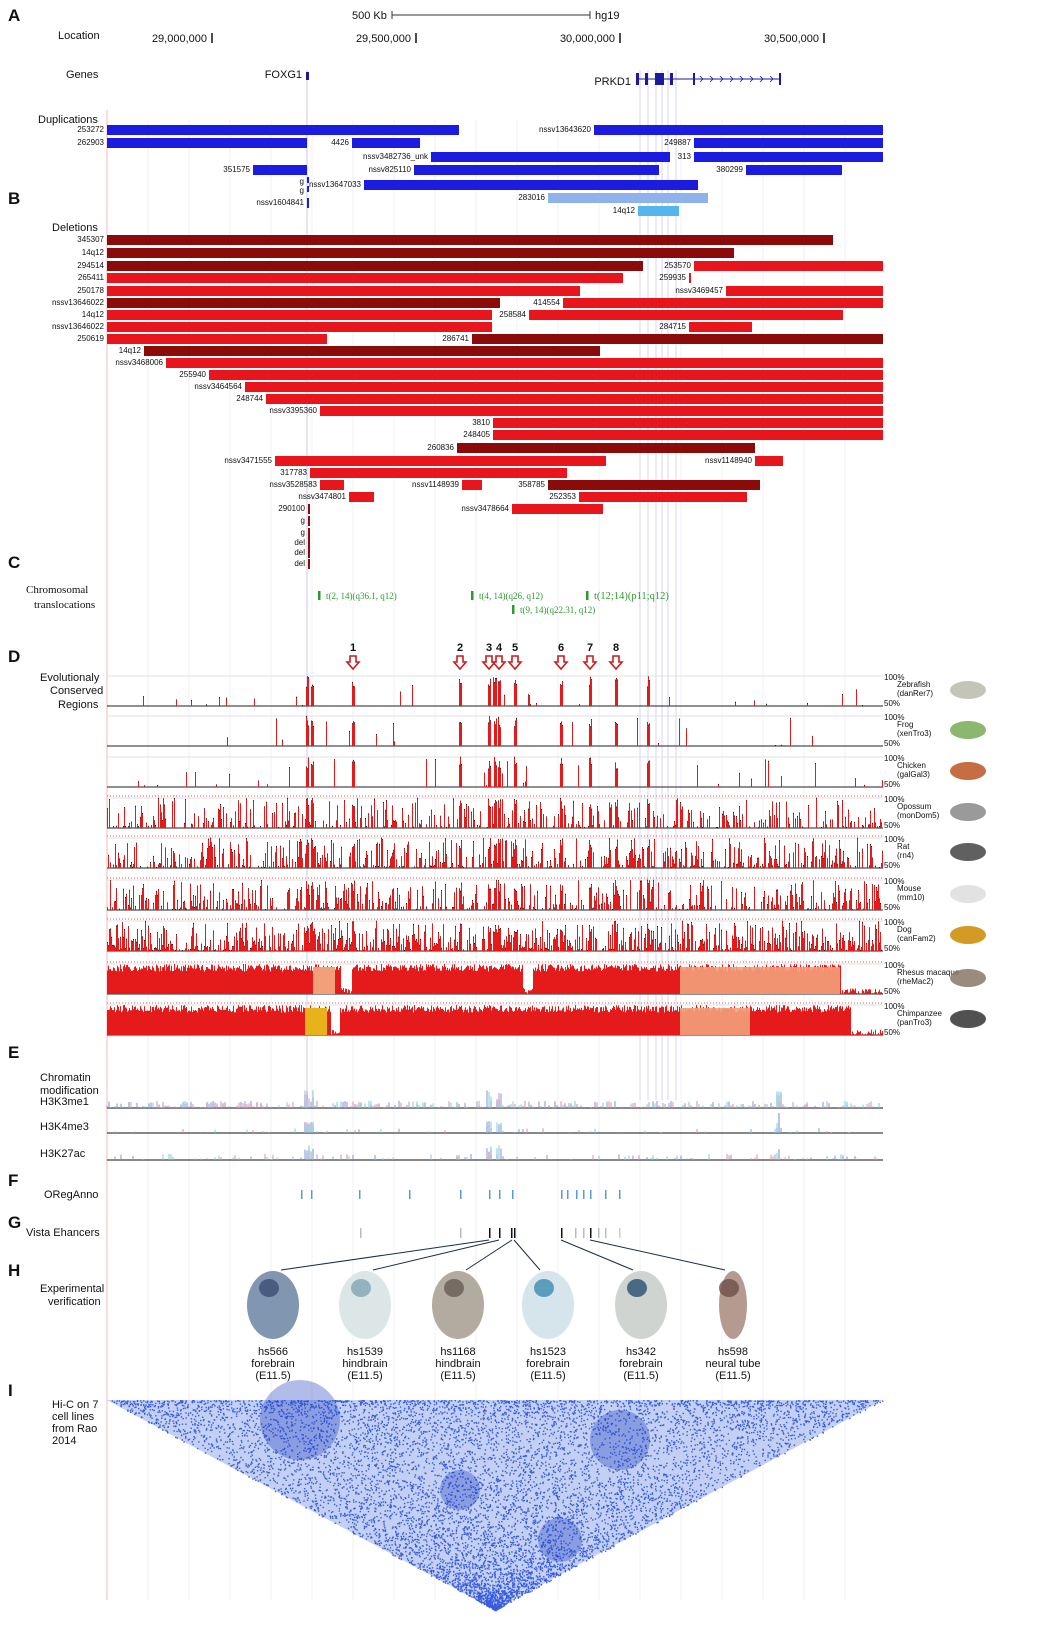 Image resolution: width=1040 pixels, height=1637 pixels. I want to click on cnv-label: 248405, so click(476, 434).